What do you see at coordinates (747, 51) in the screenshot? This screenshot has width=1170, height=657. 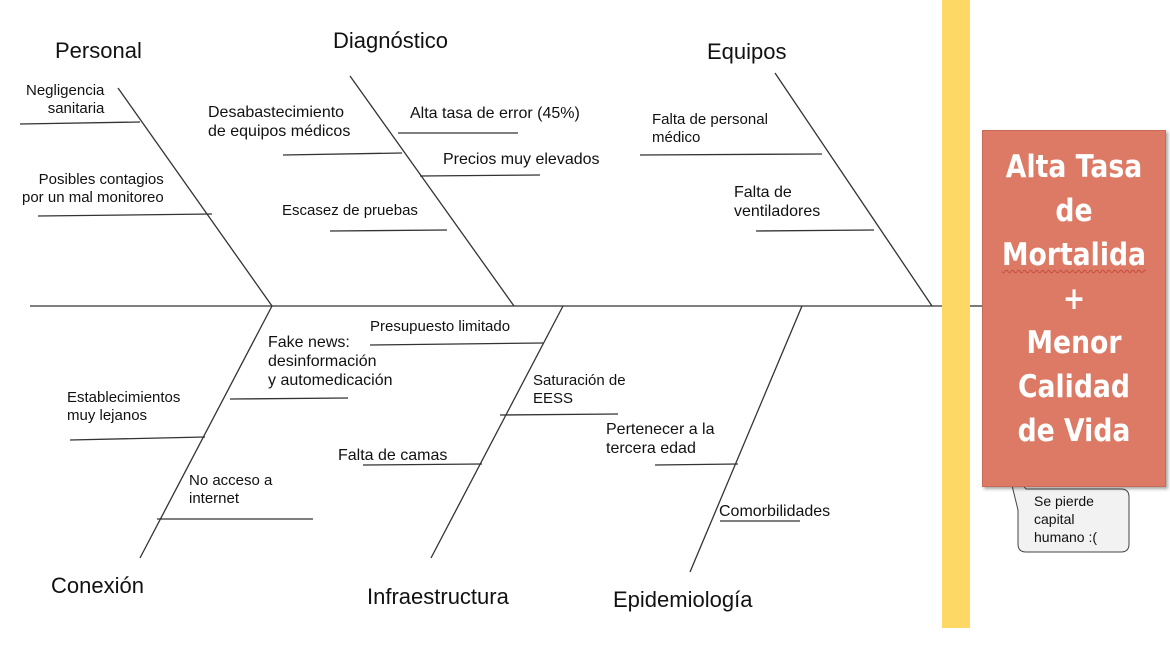 I see `category-equipos: Equipos` at bounding box center [747, 51].